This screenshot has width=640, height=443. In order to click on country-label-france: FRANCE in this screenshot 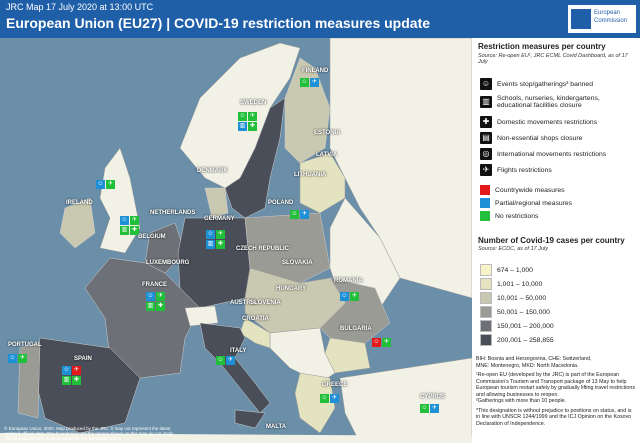, I will do `click(154, 285)`.